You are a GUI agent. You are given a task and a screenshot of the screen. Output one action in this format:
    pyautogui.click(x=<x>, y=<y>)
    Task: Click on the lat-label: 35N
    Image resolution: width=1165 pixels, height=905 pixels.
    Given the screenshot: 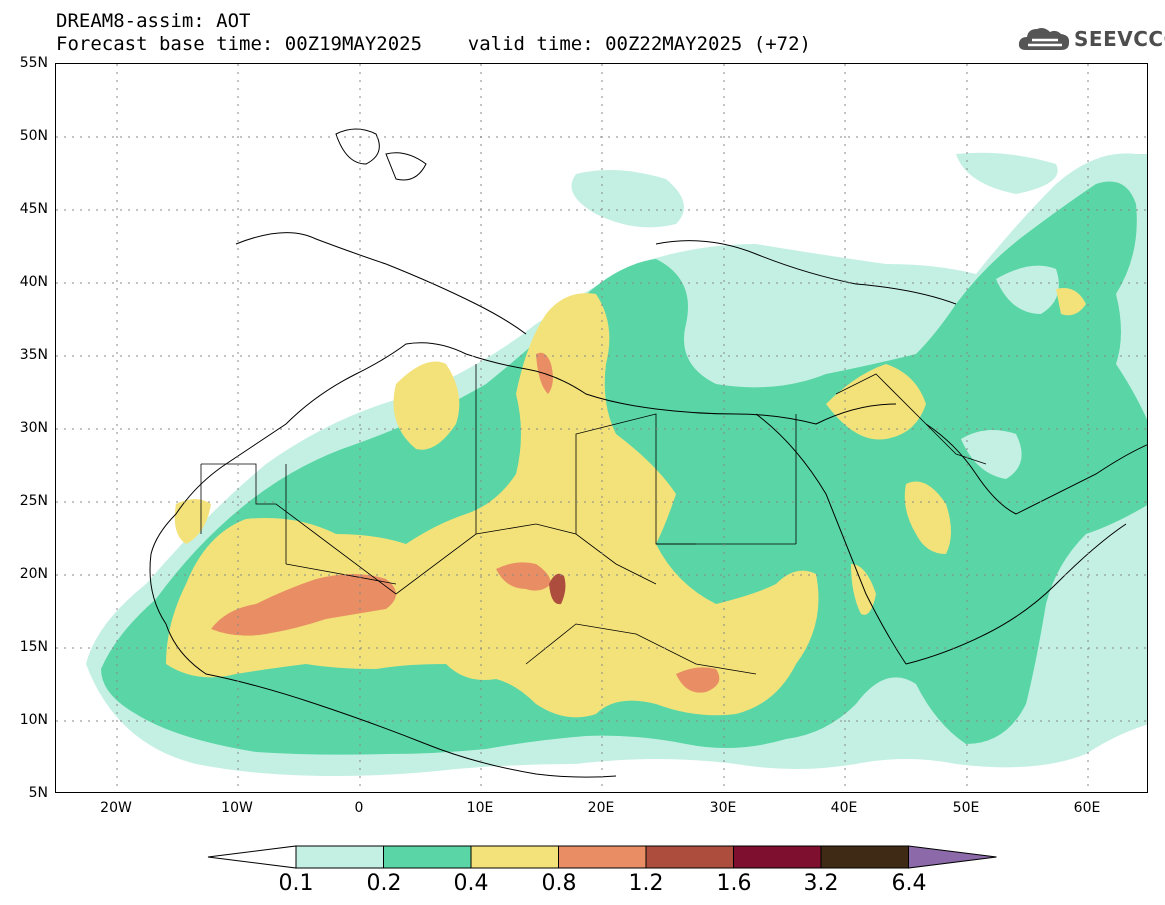 What is the action you would take?
    pyautogui.click(x=33, y=355)
    